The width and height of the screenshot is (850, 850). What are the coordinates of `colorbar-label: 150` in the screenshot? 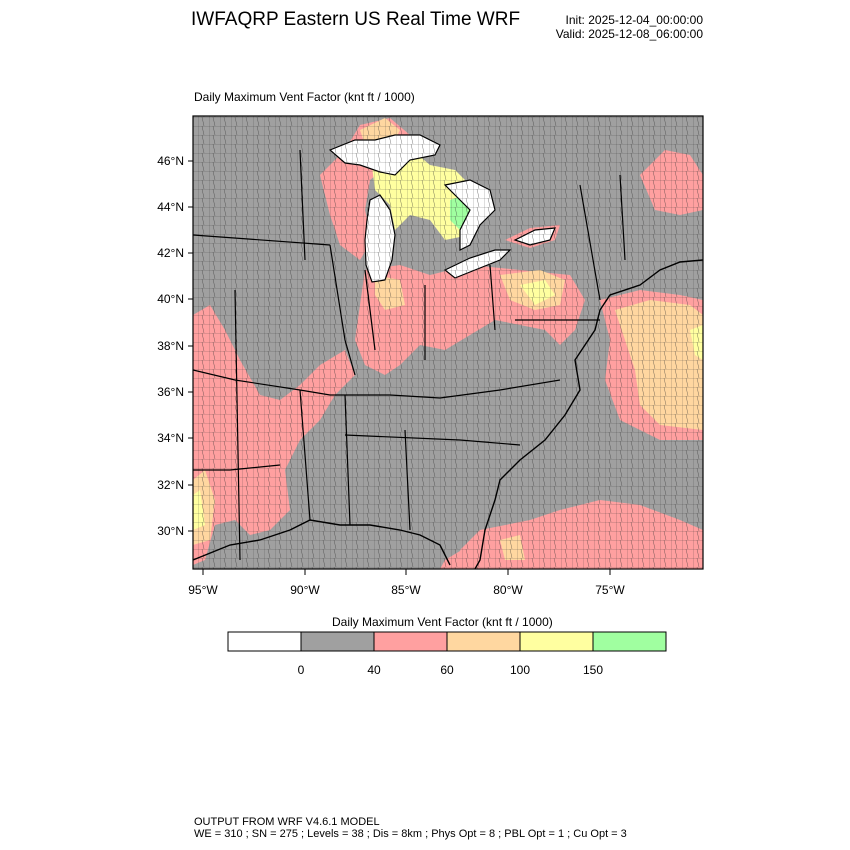 It's located at (593, 670).